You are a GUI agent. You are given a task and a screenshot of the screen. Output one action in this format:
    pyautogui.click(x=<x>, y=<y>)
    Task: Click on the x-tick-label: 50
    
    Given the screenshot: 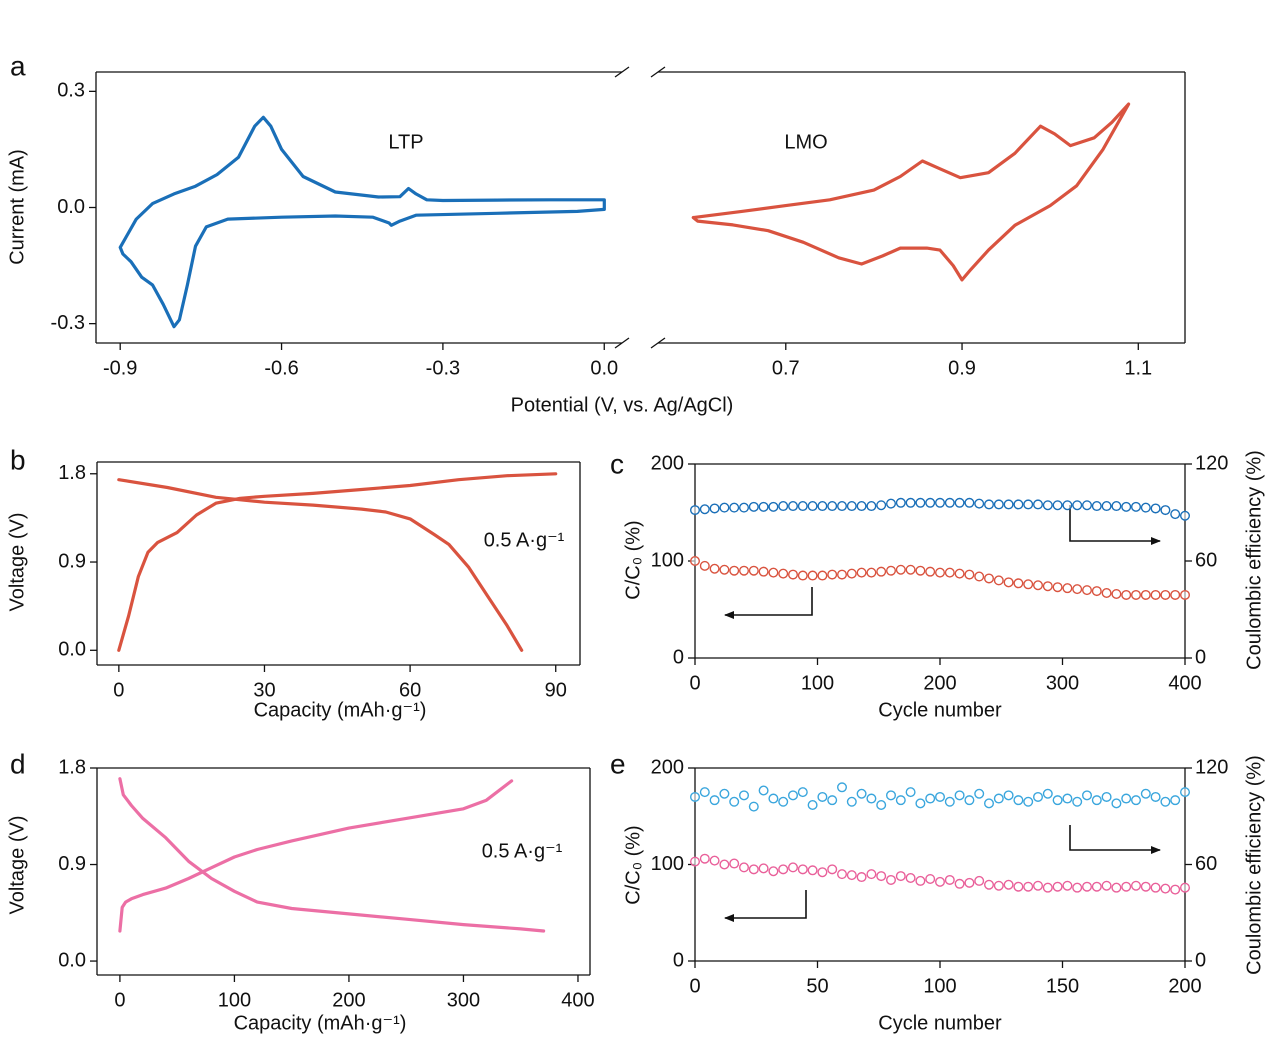 What is the action you would take?
    pyautogui.click(x=817, y=986)
    